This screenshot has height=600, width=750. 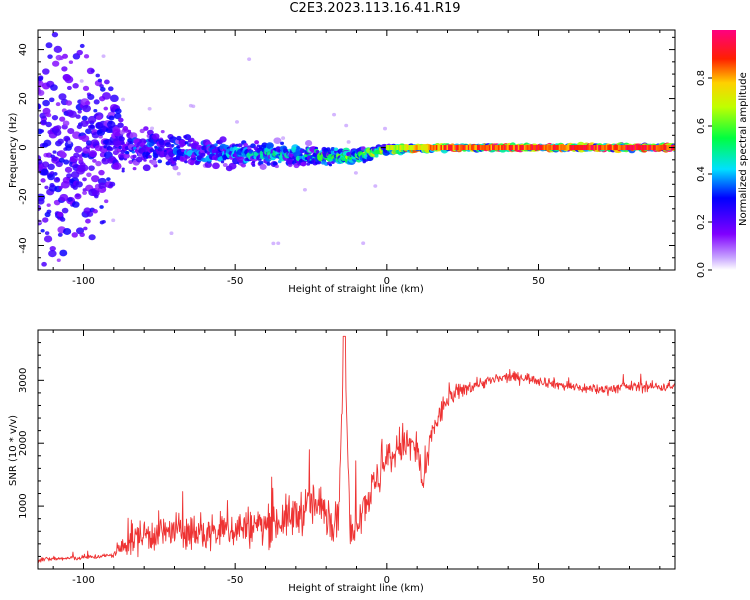 I want to click on y-tick-label: 3000, so click(x=23, y=380).